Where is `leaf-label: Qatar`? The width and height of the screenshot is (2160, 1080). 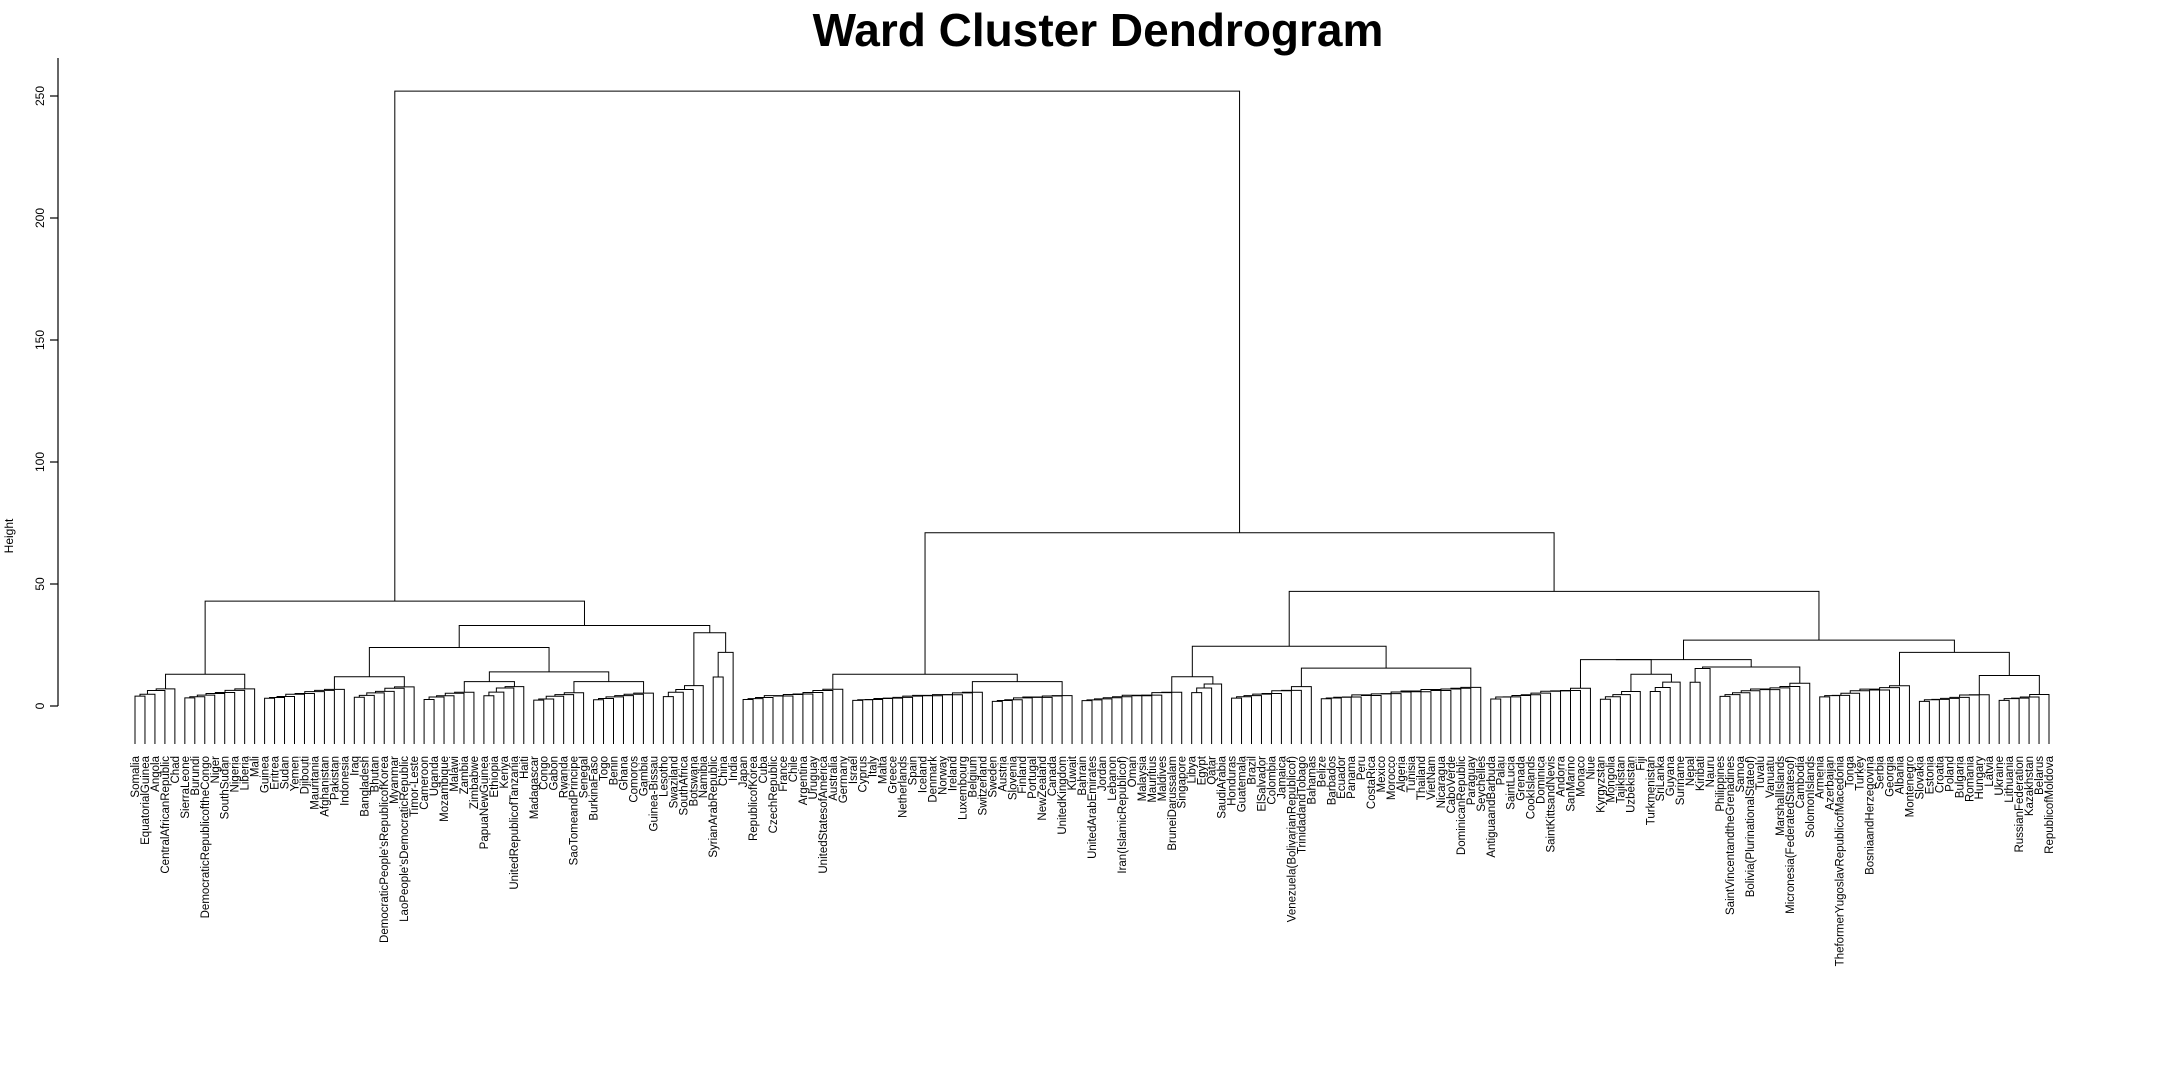
leaf-label: Qatar is located at coordinates (1213, 770).